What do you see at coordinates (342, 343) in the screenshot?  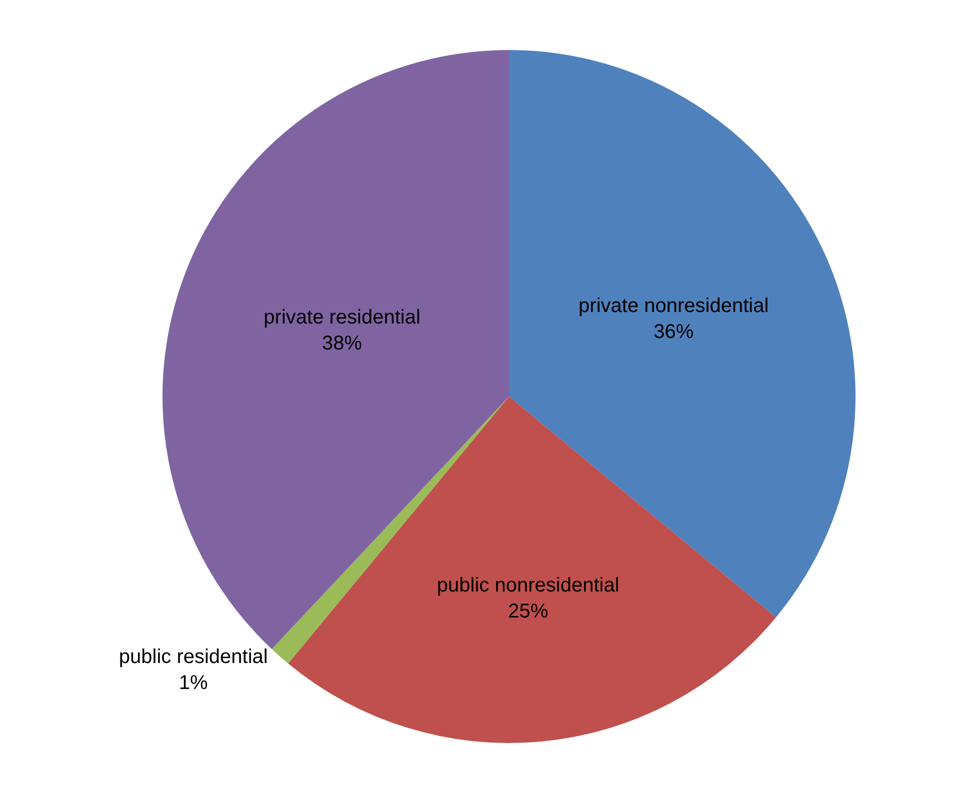 I see `data-label: 38%` at bounding box center [342, 343].